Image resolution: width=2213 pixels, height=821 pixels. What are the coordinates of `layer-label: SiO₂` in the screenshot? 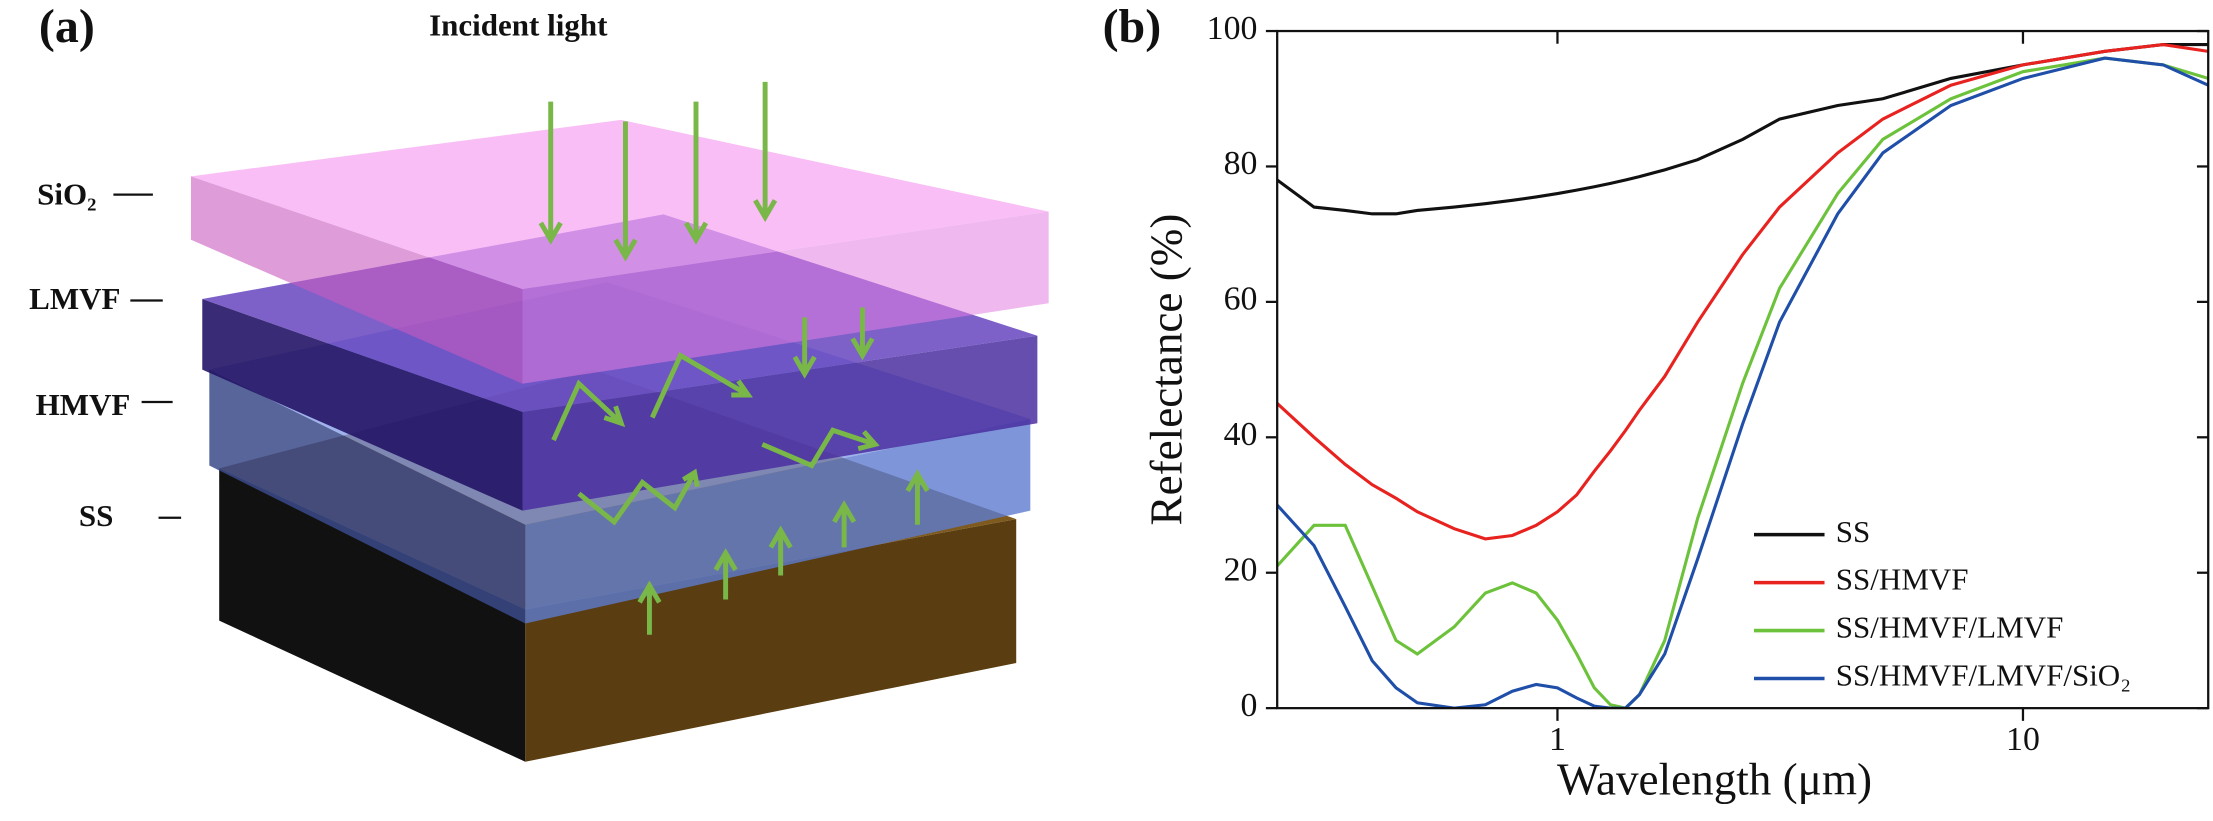 It's located at (66, 194).